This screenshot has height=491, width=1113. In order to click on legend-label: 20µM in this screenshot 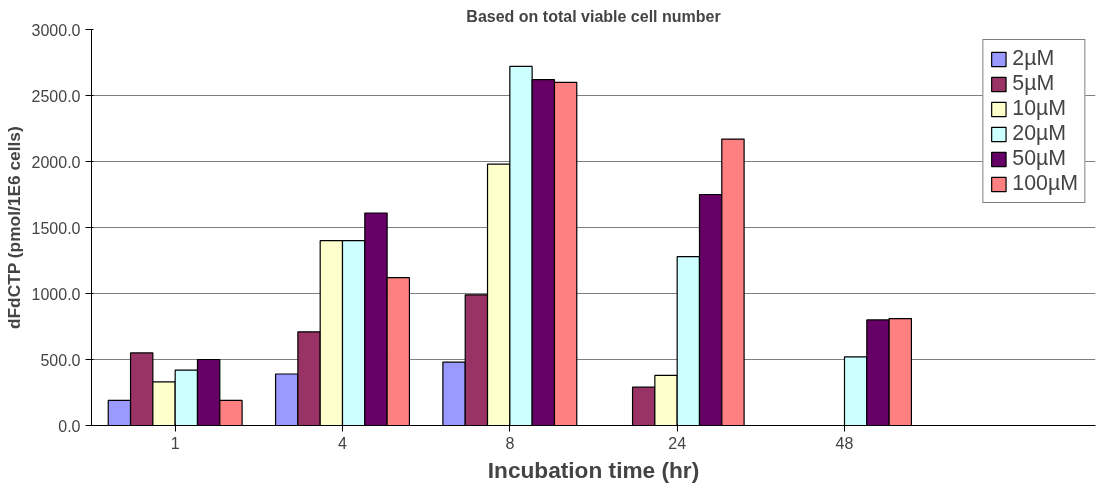, I will do `click(1039, 133)`.